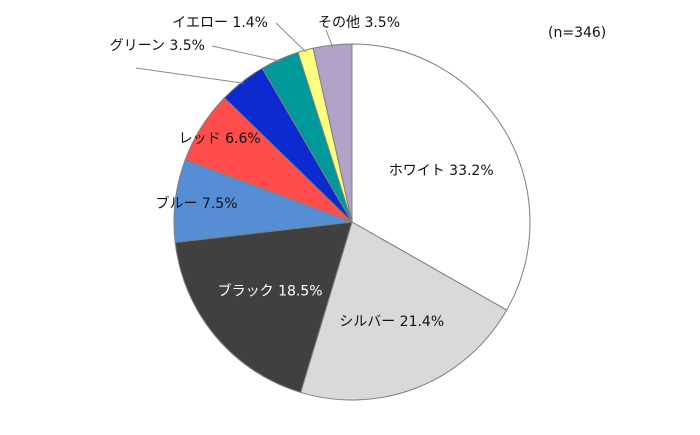 This screenshot has height=435, width=700. I want to click on slice-7-leader-line, so click(246, 53).